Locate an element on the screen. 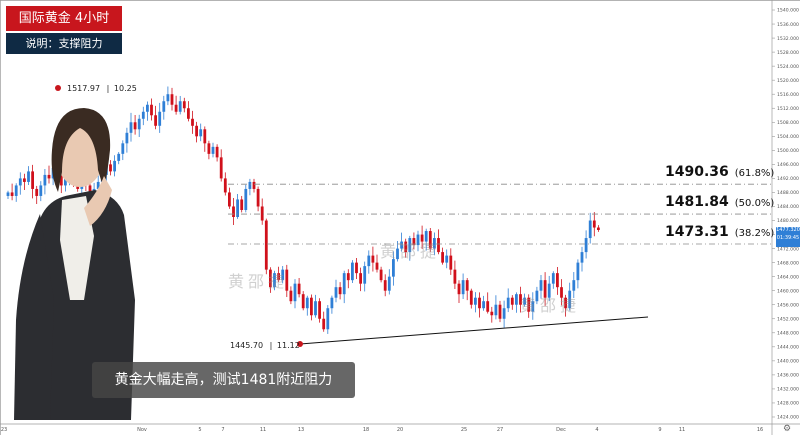  y-tick-label: 1424.000 is located at coordinates (788, 418).